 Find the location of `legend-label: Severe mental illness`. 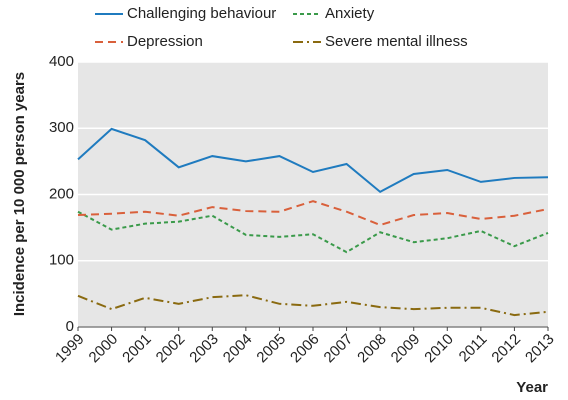

legend-label: Severe mental illness is located at coordinates (396, 41).